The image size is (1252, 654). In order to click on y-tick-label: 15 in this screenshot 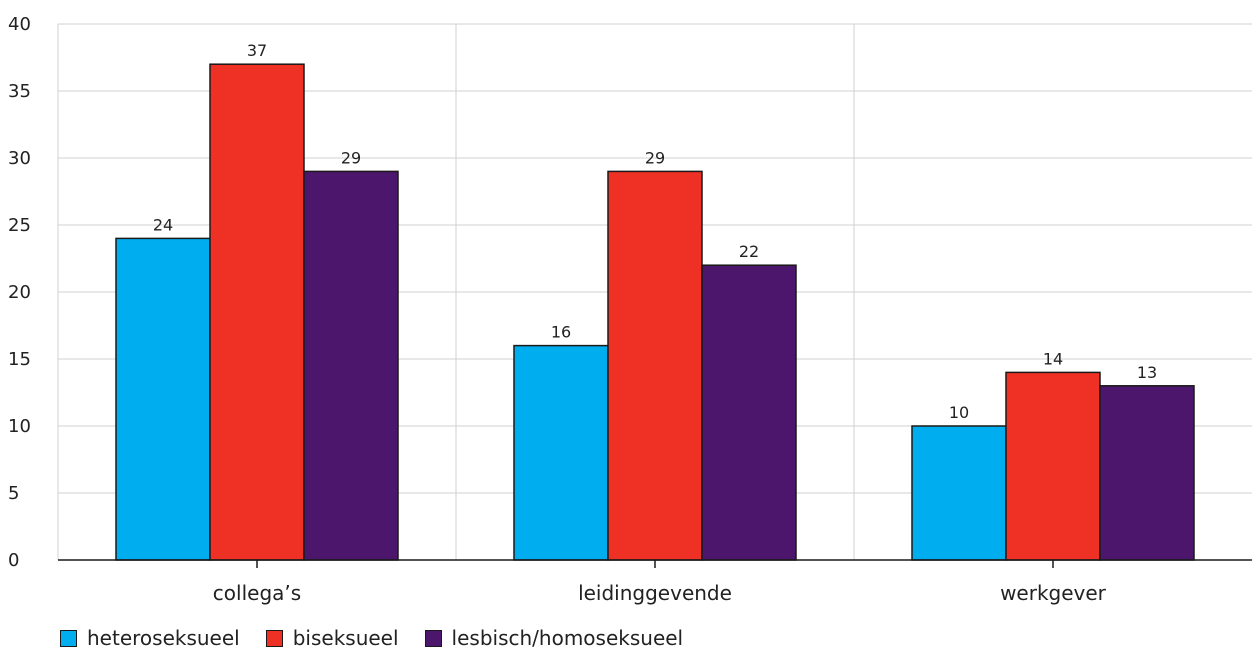, I will do `click(19, 359)`.